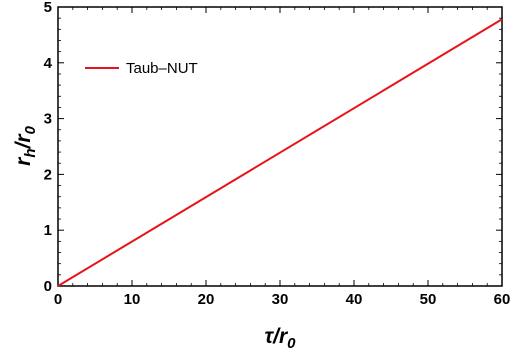 The height and width of the screenshot is (356, 515). Describe the element at coordinates (48, 63) in the screenshot. I see `y-tick-label-4: 4` at that location.